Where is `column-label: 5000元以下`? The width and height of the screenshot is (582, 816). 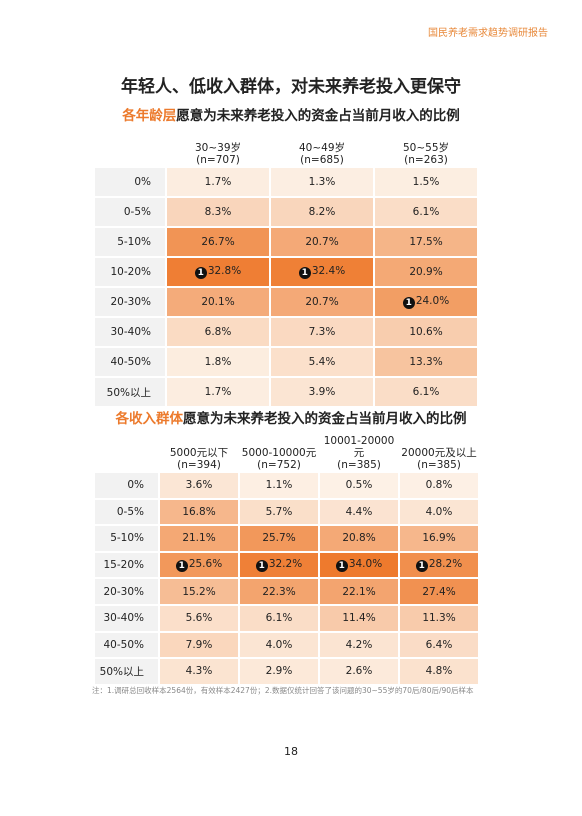
column-label: 5000元以下 is located at coordinates (199, 453).